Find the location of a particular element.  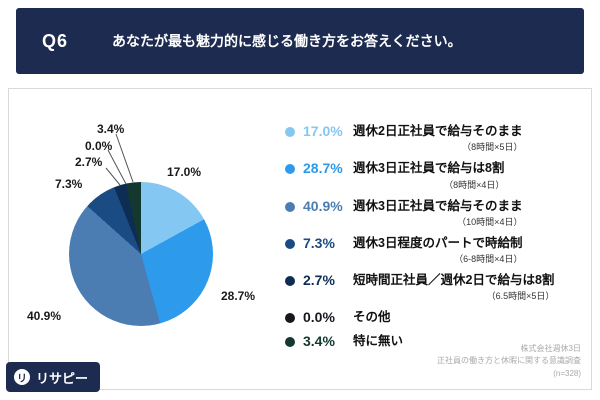

legend-item: 28.7% 週休3日正社員で給与は8割 （8時間×4日） is located at coordinates (435, 175).